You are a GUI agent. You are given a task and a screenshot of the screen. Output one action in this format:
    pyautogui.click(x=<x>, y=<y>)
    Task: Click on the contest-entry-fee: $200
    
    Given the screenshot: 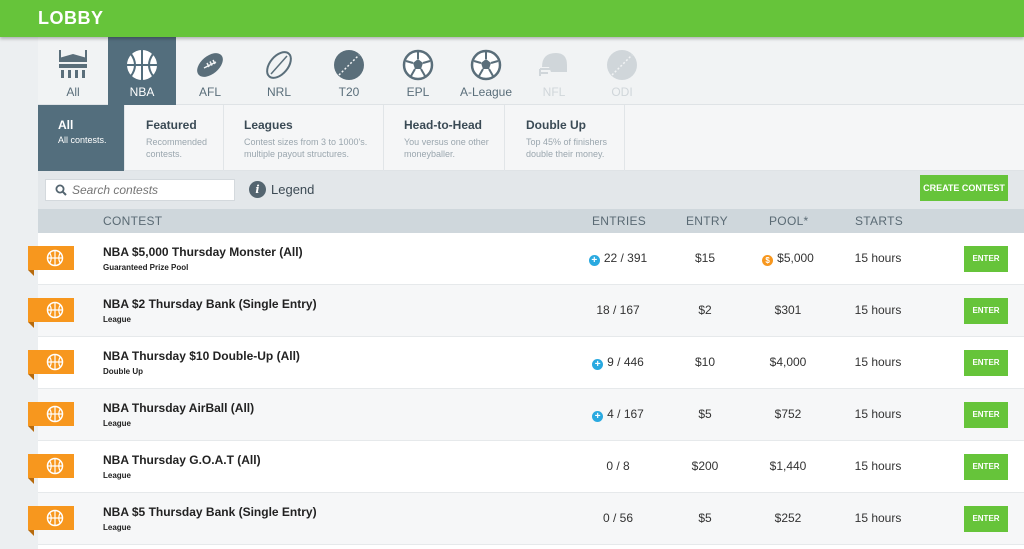 What is the action you would take?
    pyautogui.click(x=705, y=466)
    